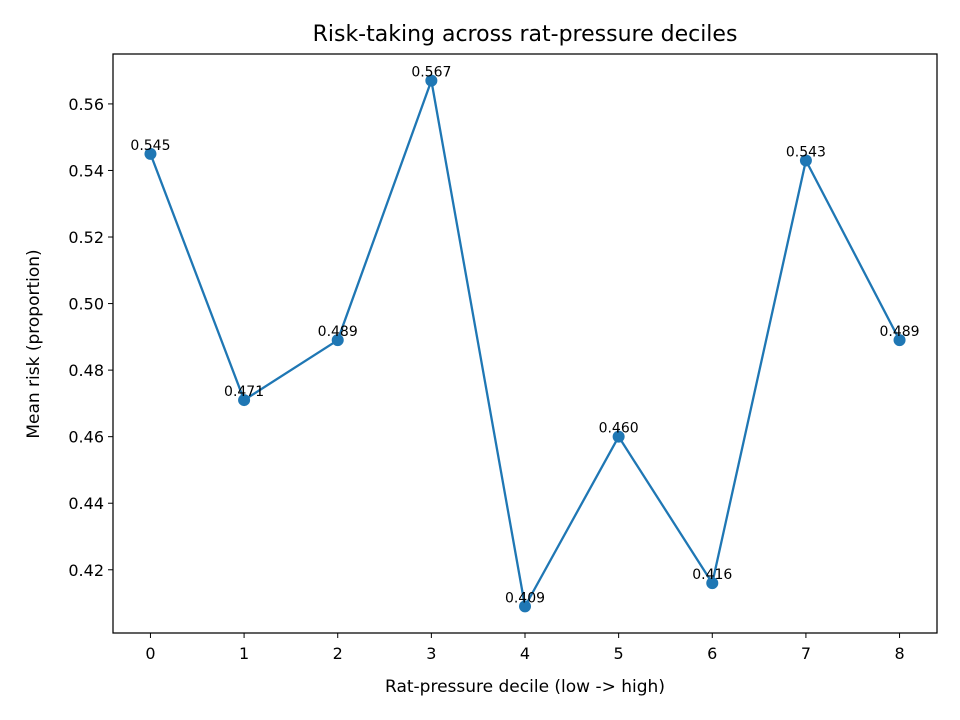  I want to click on data-label: 0.416, so click(712, 575).